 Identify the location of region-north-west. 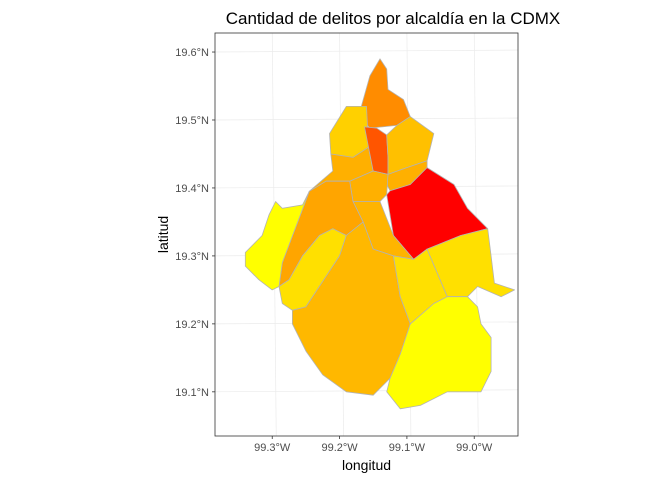
(349, 132).